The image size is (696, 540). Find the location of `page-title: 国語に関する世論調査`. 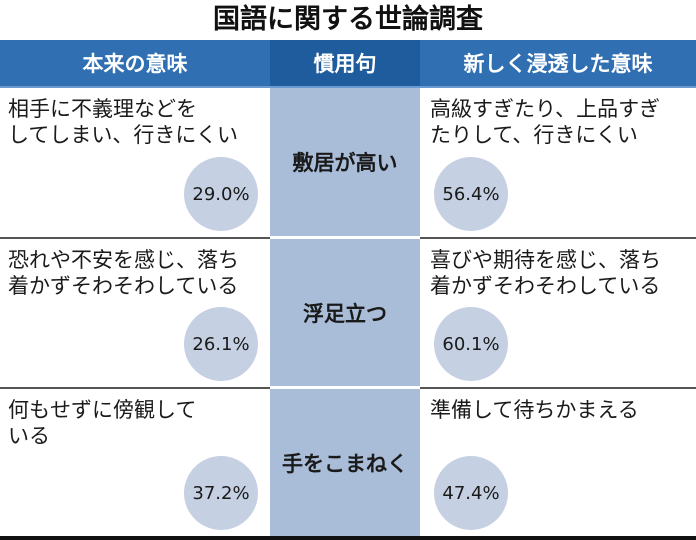

page-title: 国語に関する世論調査 is located at coordinates (348, 19).